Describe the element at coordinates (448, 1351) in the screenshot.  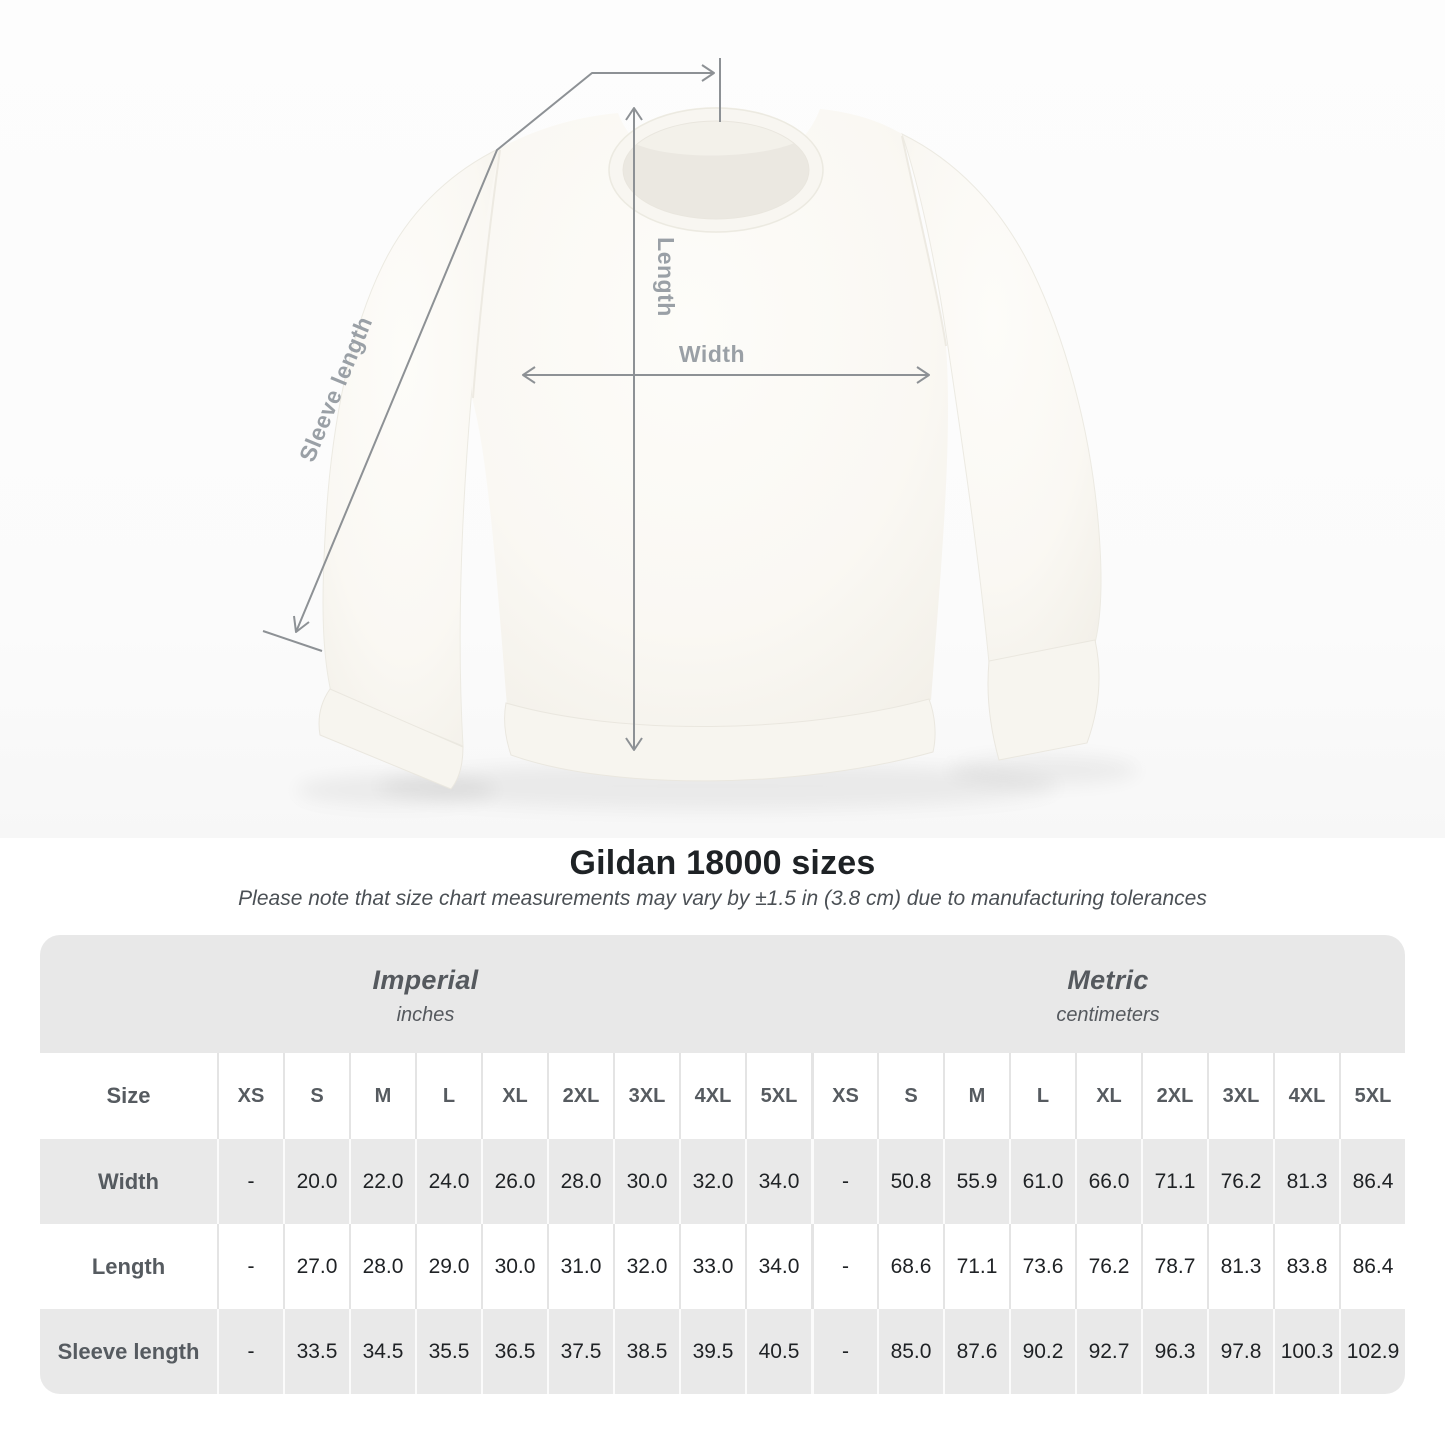
I see `value-cell: 35.5` at that location.